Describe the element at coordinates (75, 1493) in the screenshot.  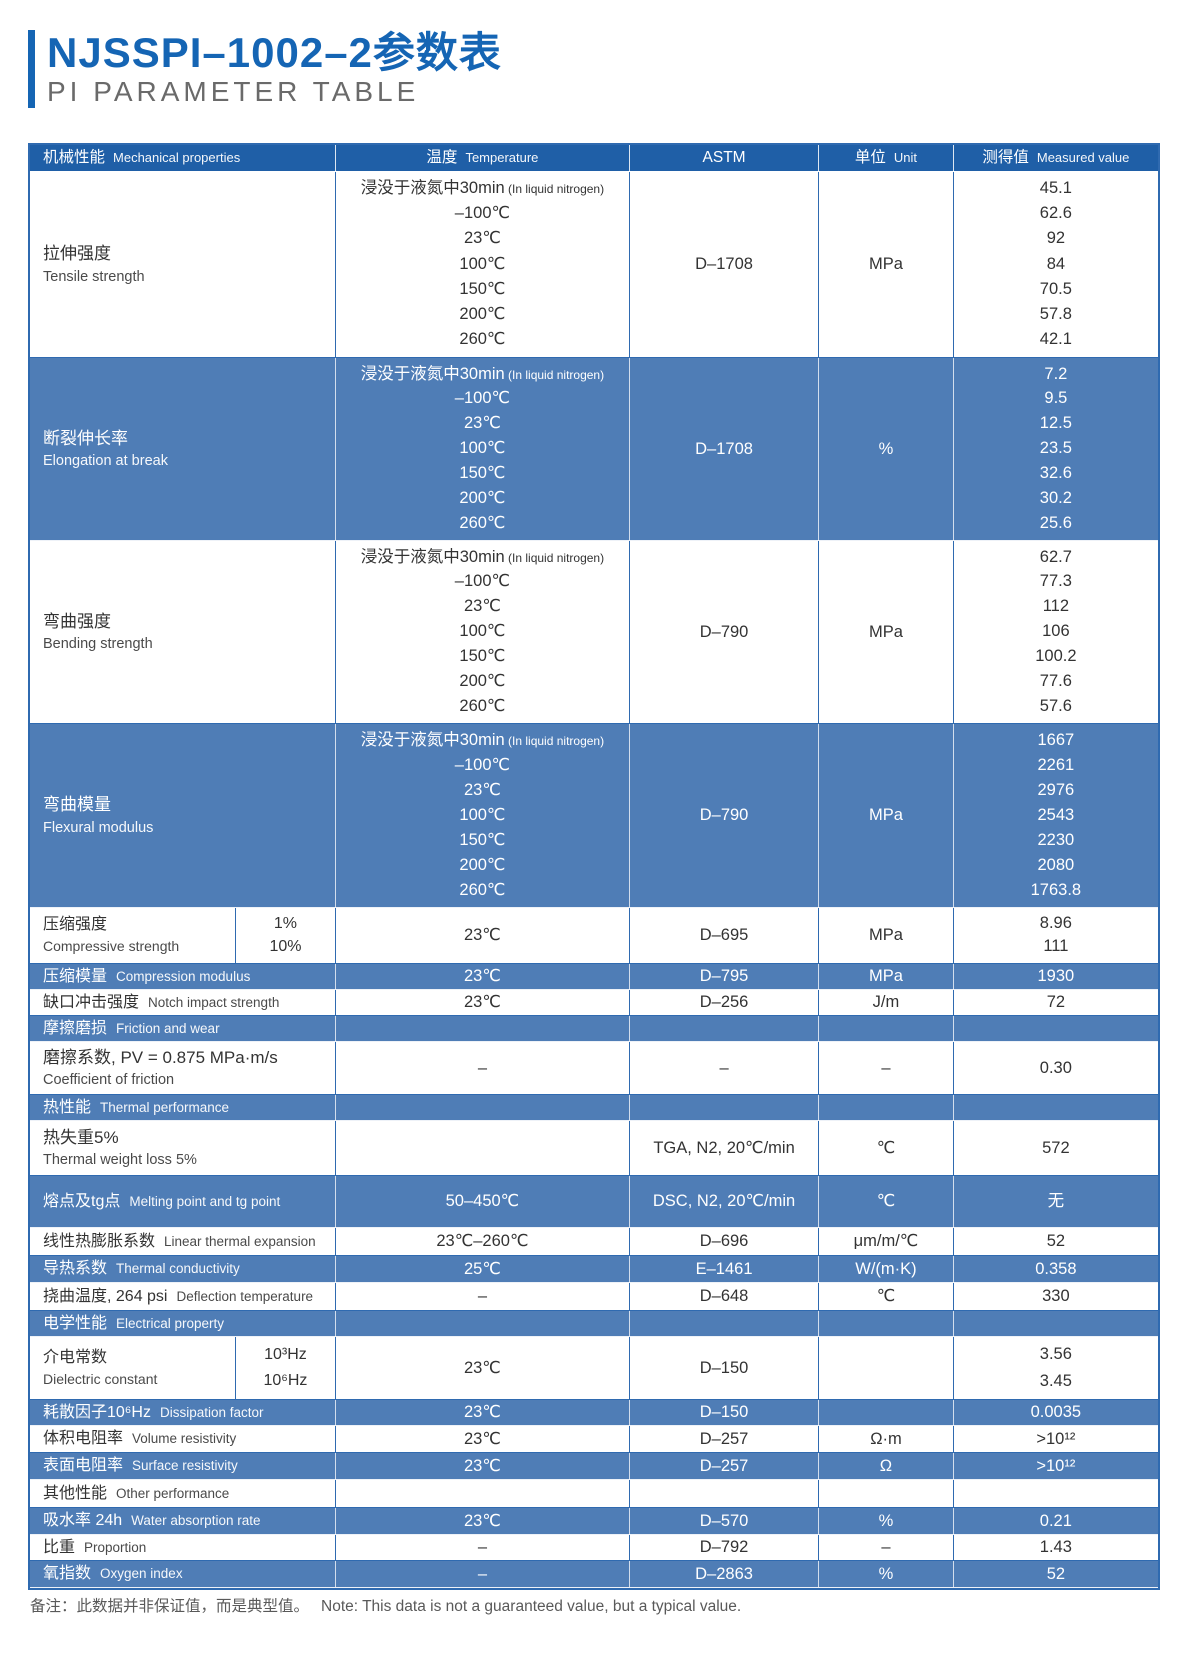
I see `property-name-zh: 其他性能` at that location.